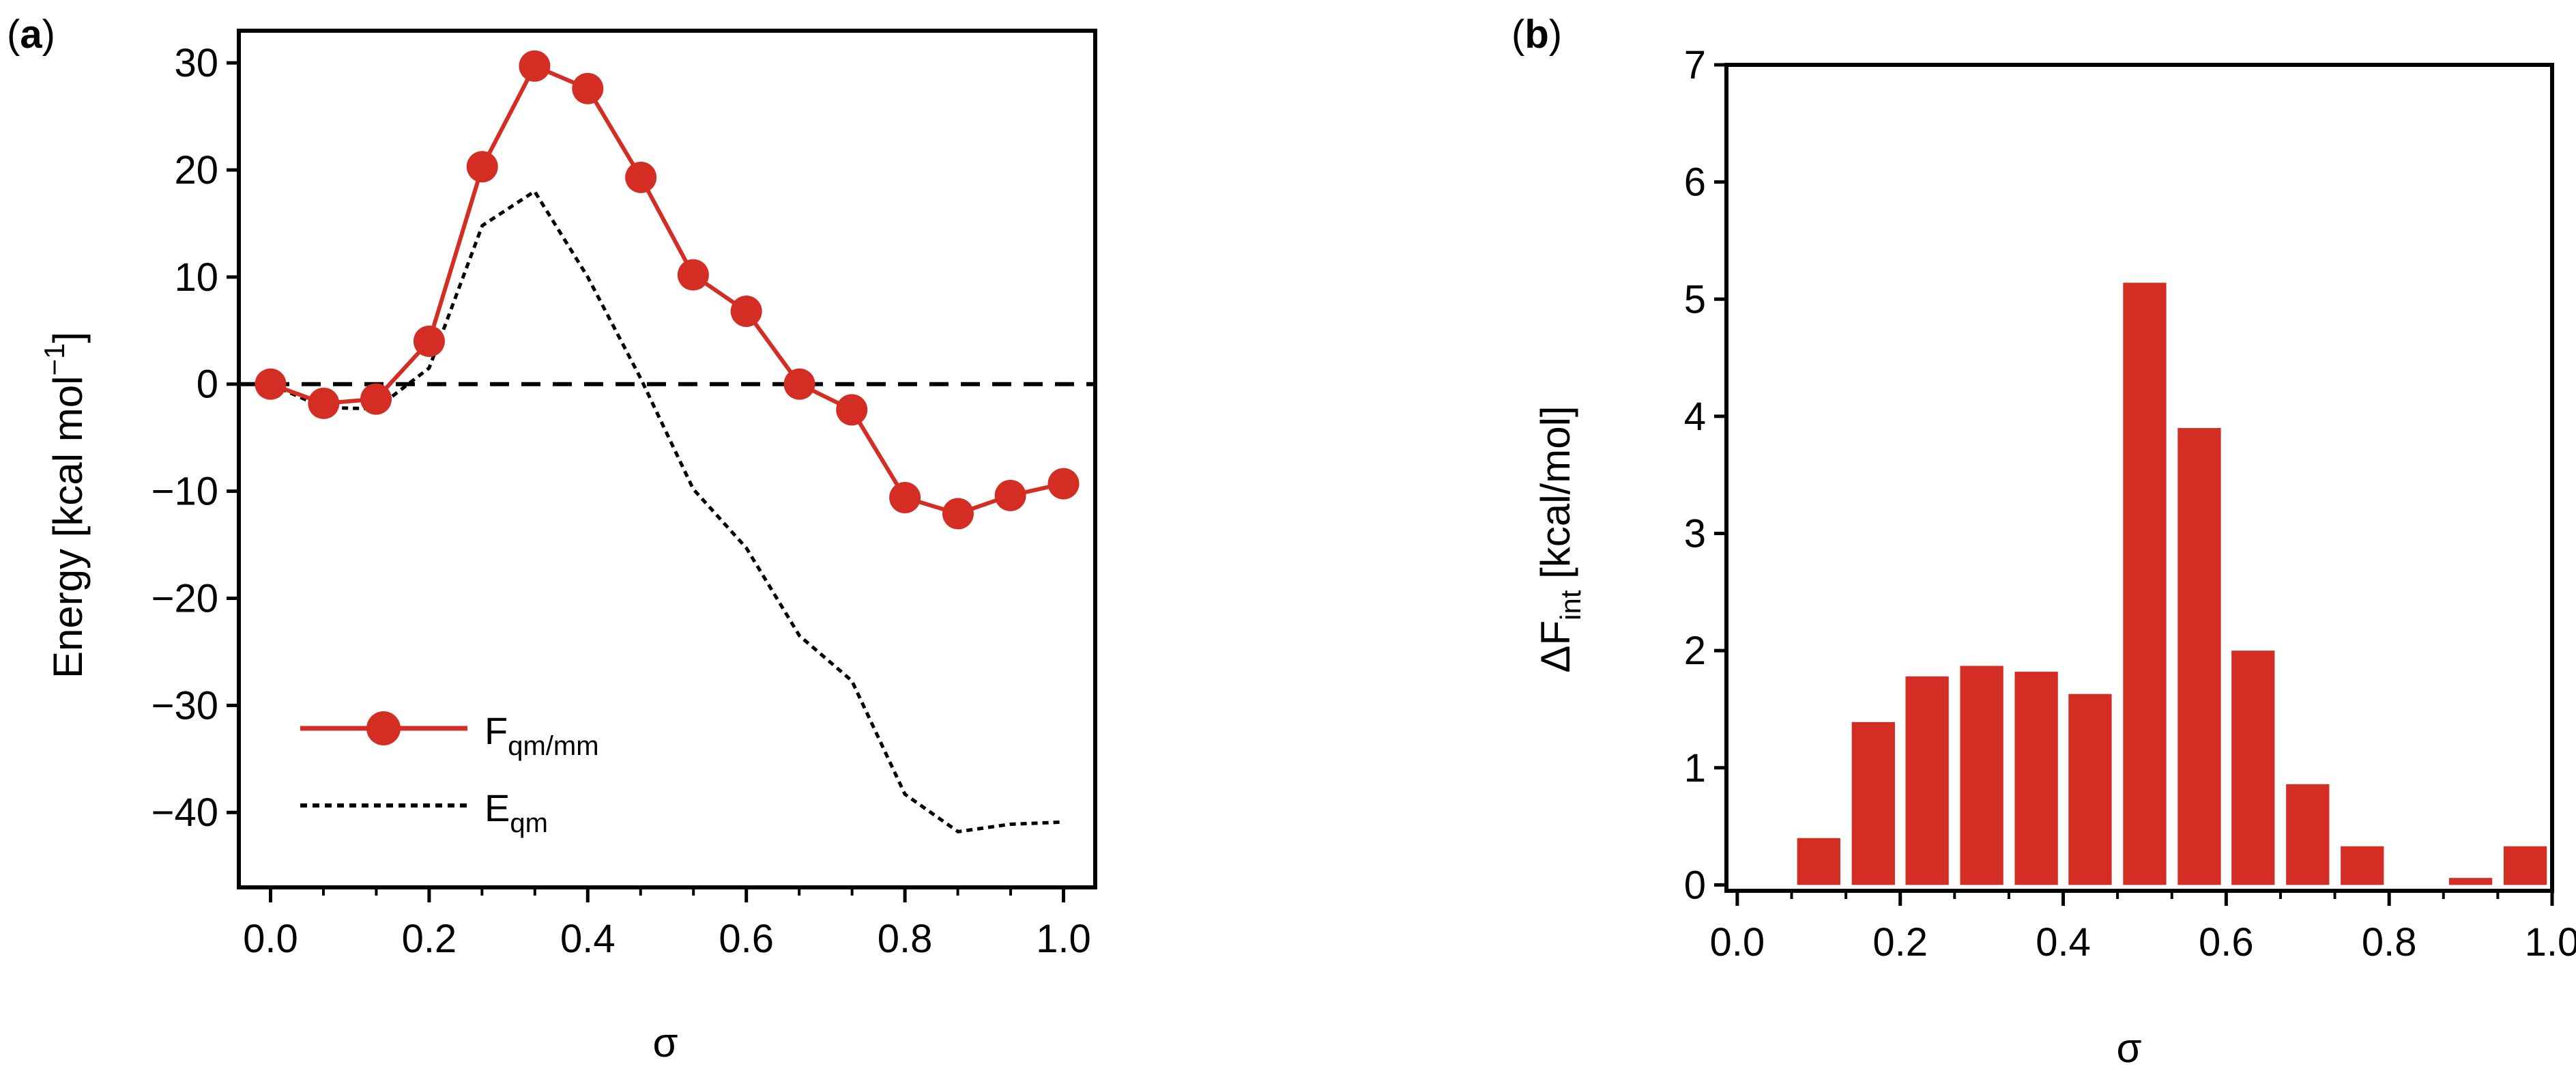 This screenshot has width=2576, height=1071. Describe the element at coordinates (31, 34) in the screenshot. I see `panel-a-label: (a)` at that location.